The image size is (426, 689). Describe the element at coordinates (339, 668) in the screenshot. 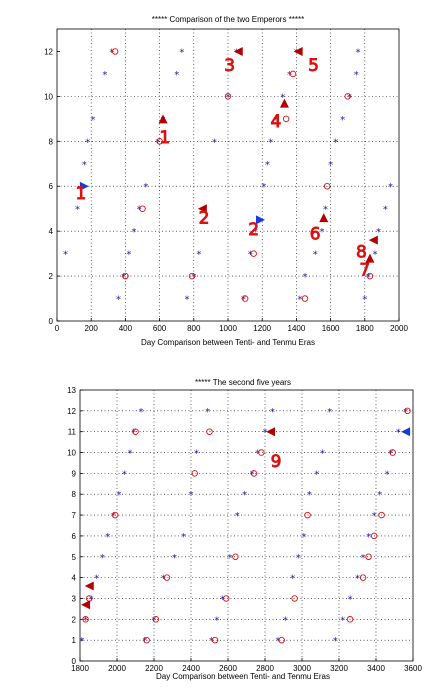

I see `bottom-x-tick-label: 3200` at that location.